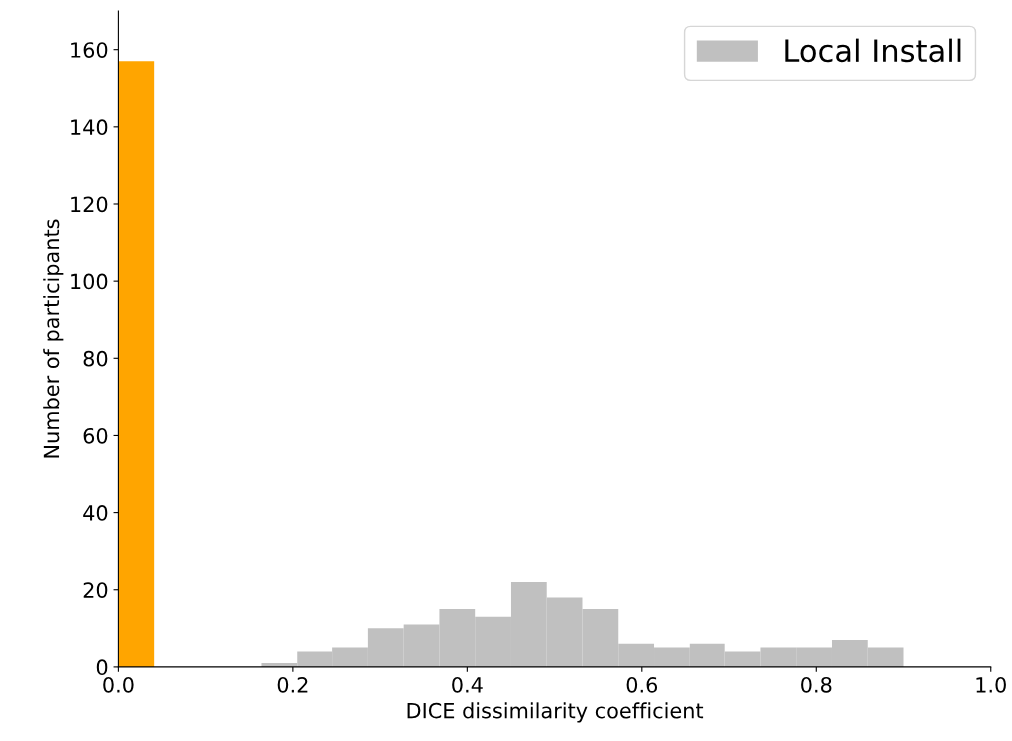 Image resolution: width=1012 pixels, height=741 pixels. Describe the element at coordinates (873, 50) in the screenshot. I see `legend-label: Local Install` at that location.